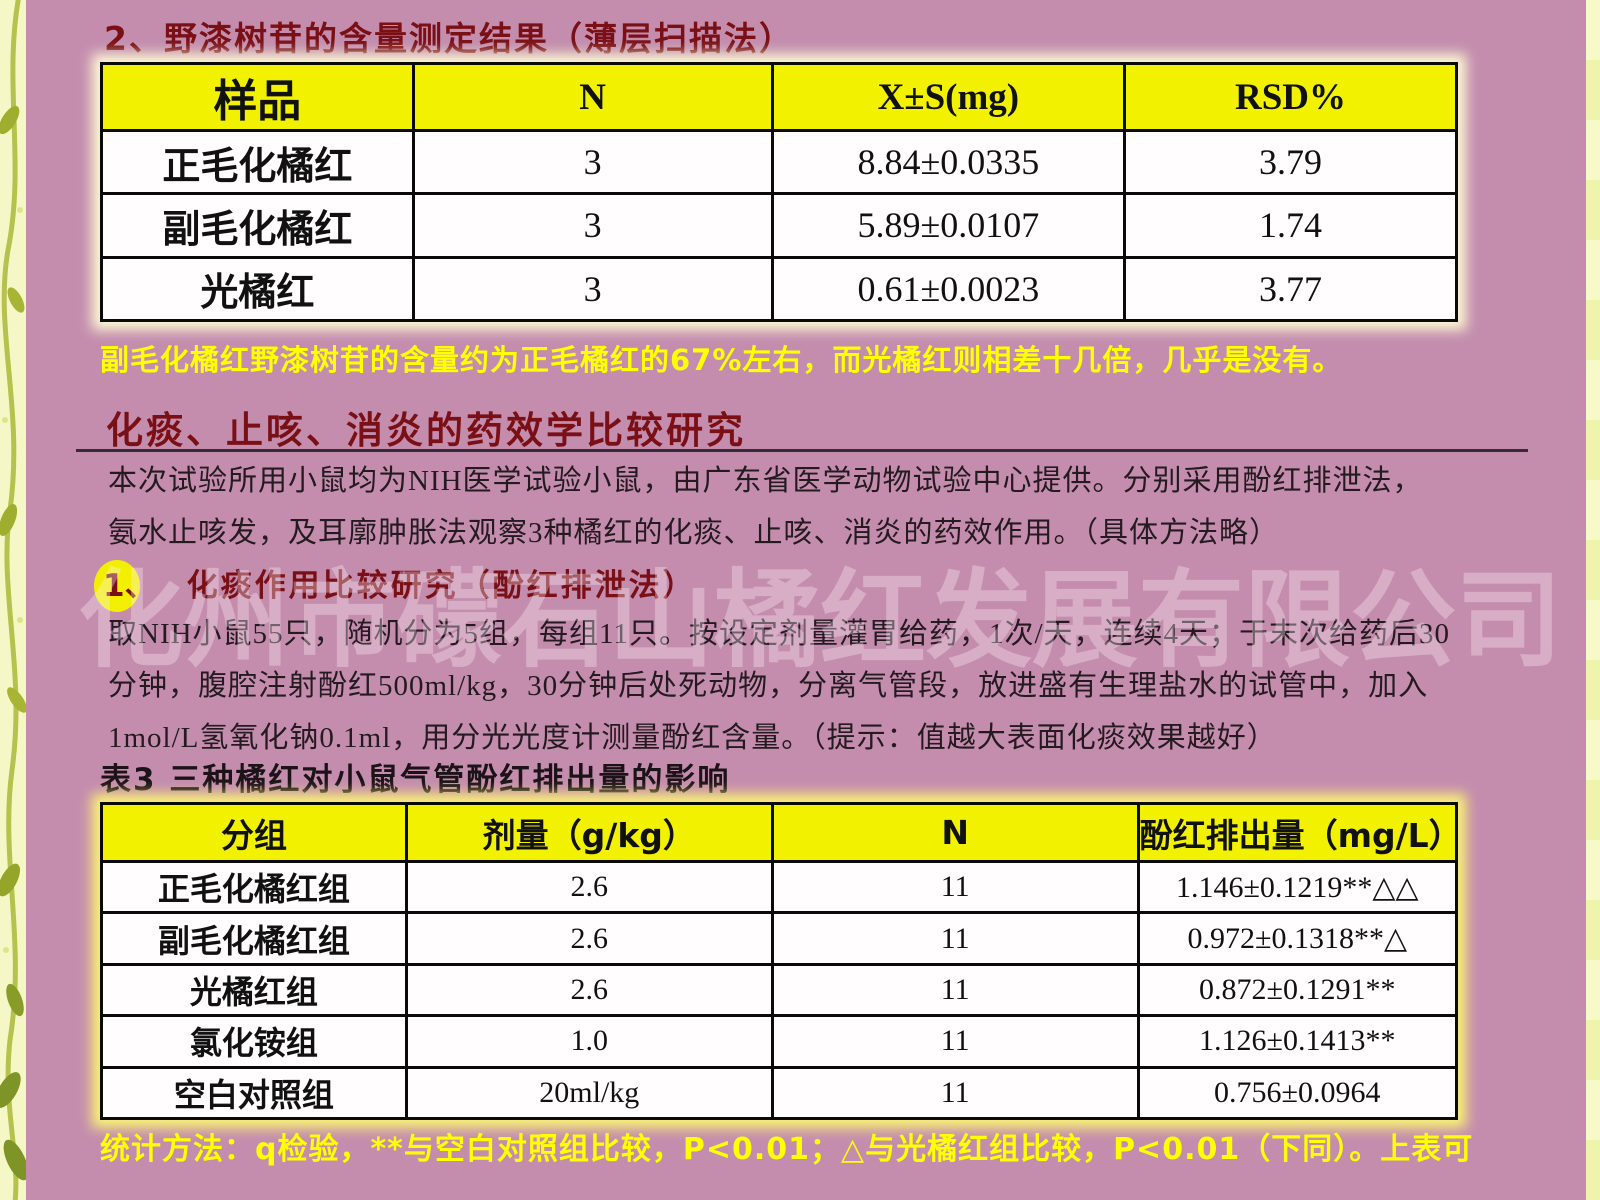 The height and width of the screenshot is (1200, 1600). I want to click on table-cell: 光橘红, so click(257, 289).